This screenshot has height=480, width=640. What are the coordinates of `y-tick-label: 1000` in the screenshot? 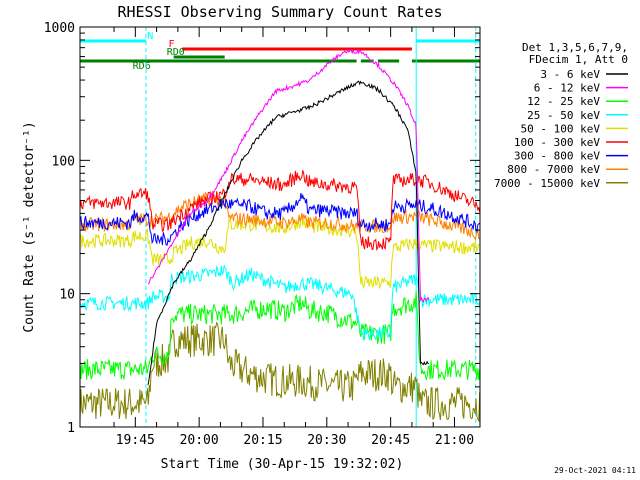 It's located at (59, 28).